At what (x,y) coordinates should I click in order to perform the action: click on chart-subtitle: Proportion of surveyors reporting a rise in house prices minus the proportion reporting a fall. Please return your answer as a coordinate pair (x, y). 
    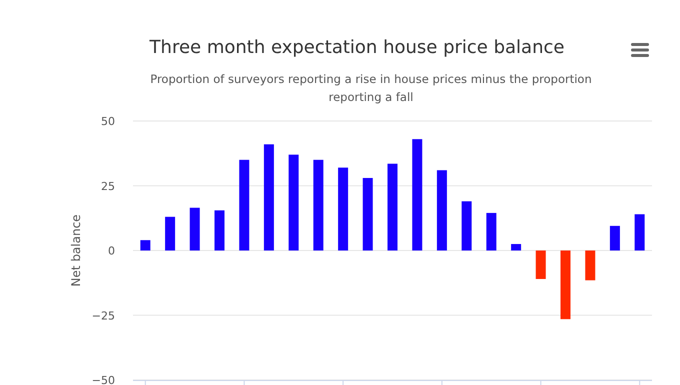
    Looking at the image, I should click on (371, 88).